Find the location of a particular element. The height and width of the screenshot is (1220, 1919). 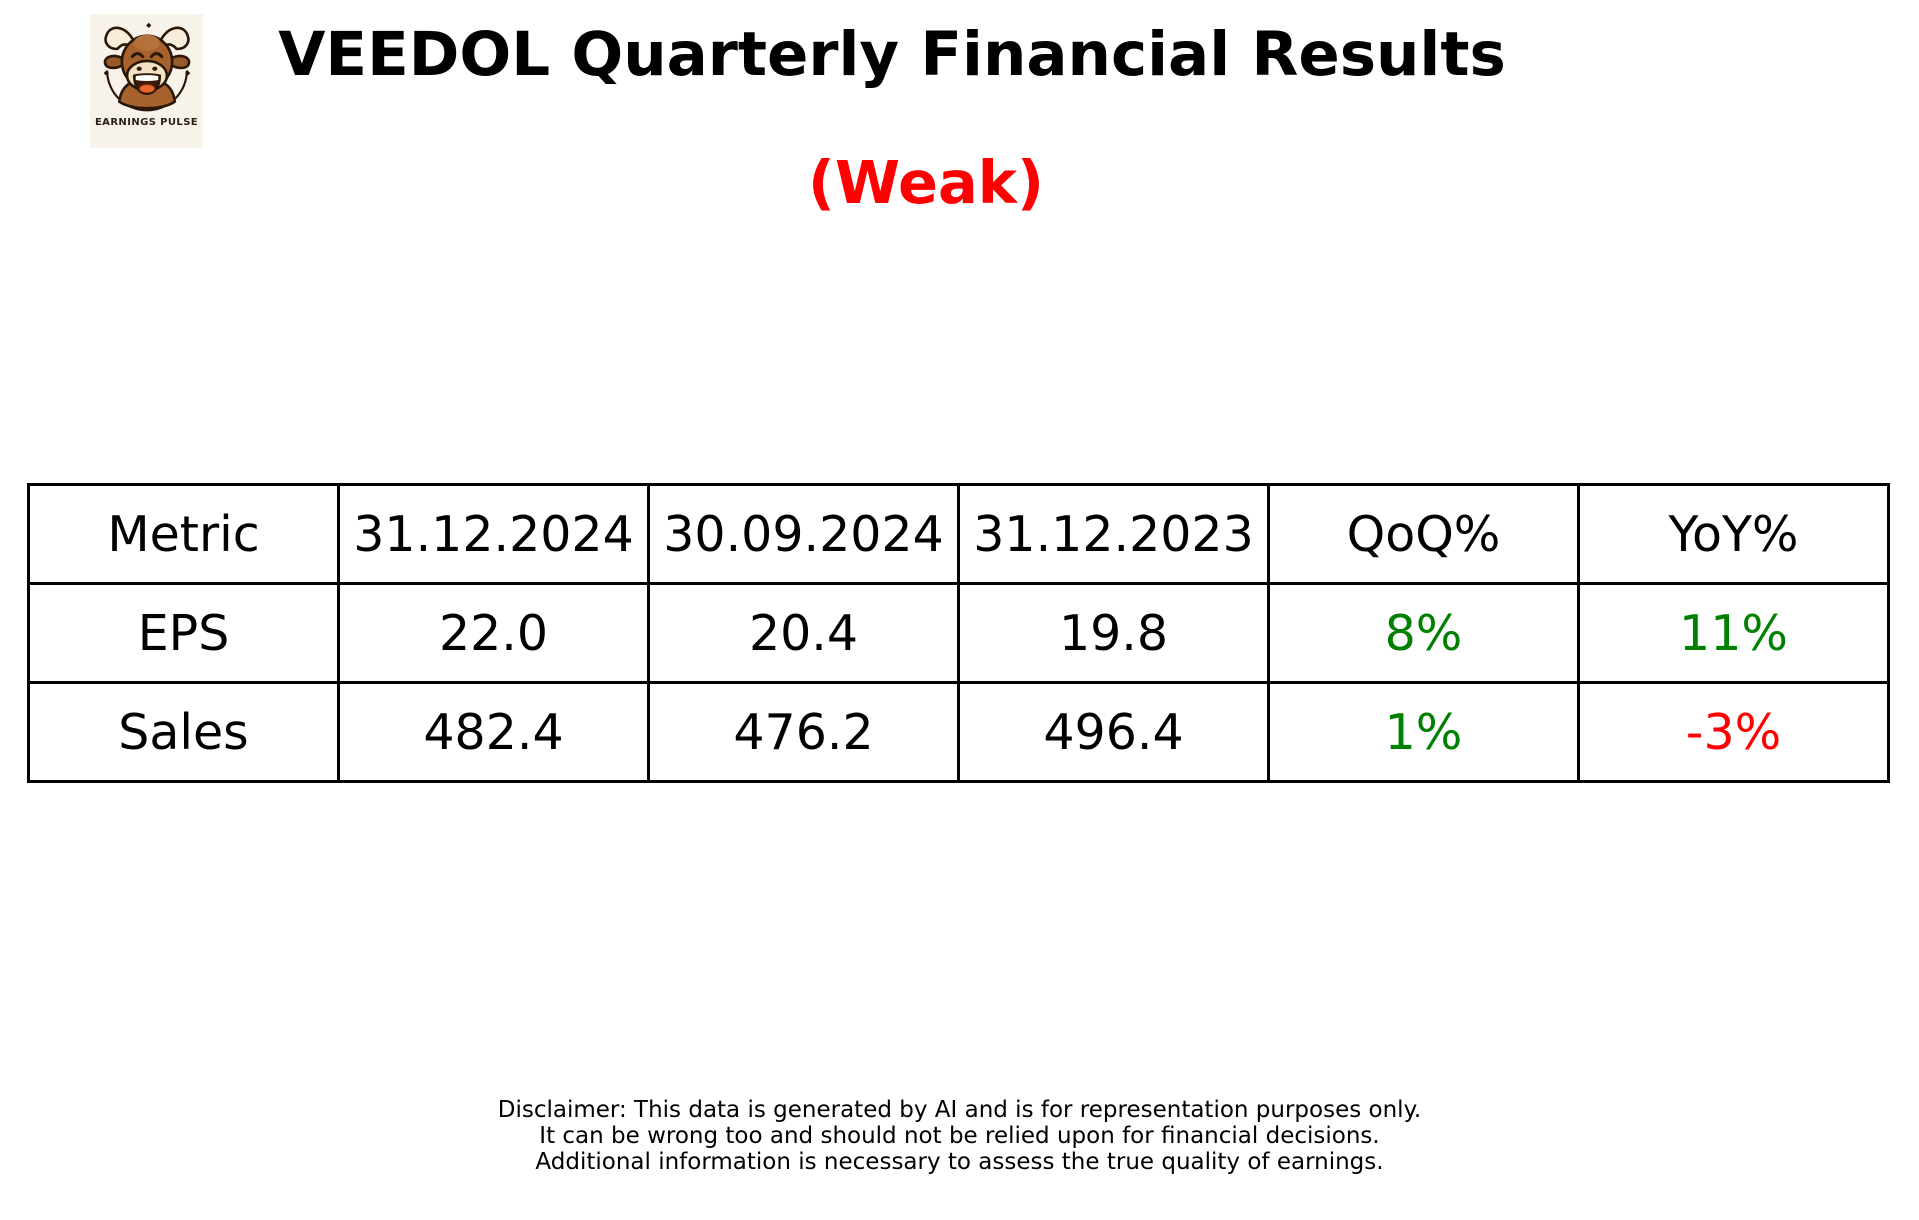

column-header-qoq: QoQ% is located at coordinates (1423, 534).